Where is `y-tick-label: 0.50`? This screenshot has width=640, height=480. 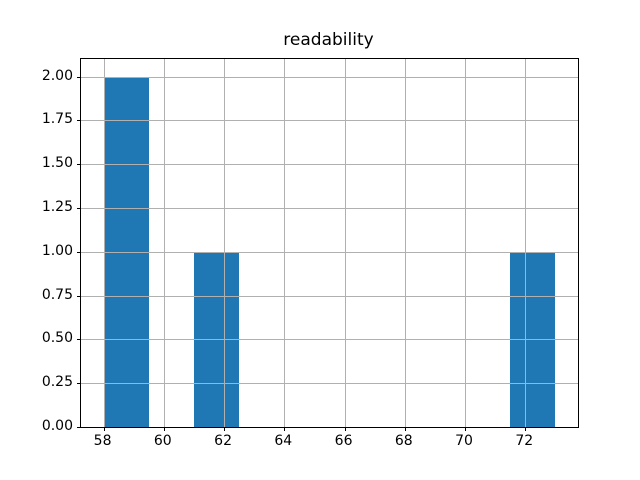 y-tick-label: 0.50 is located at coordinates (57, 338).